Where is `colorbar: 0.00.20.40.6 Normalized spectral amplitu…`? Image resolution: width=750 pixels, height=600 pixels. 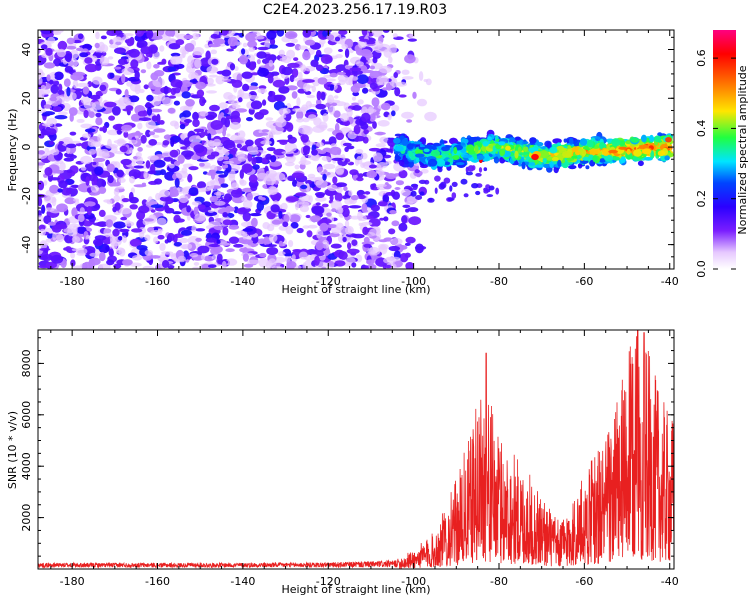 colorbar: 0.00.20.40.6 Normalized spectral amplitu… is located at coordinates (722, 154).